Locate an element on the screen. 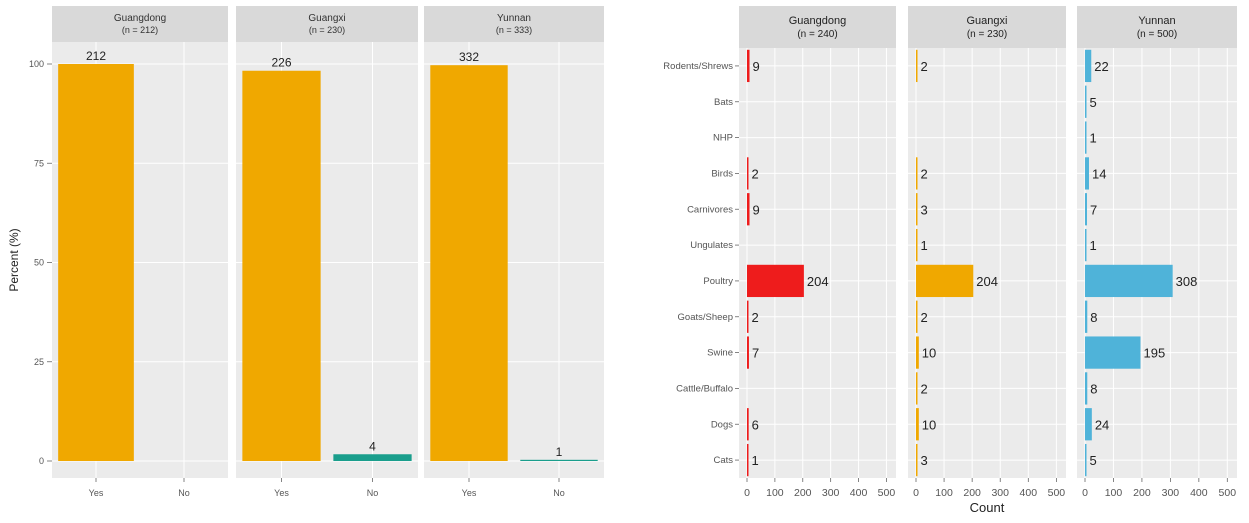  right-bar-data-label: 14 is located at coordinates (1099, 173).